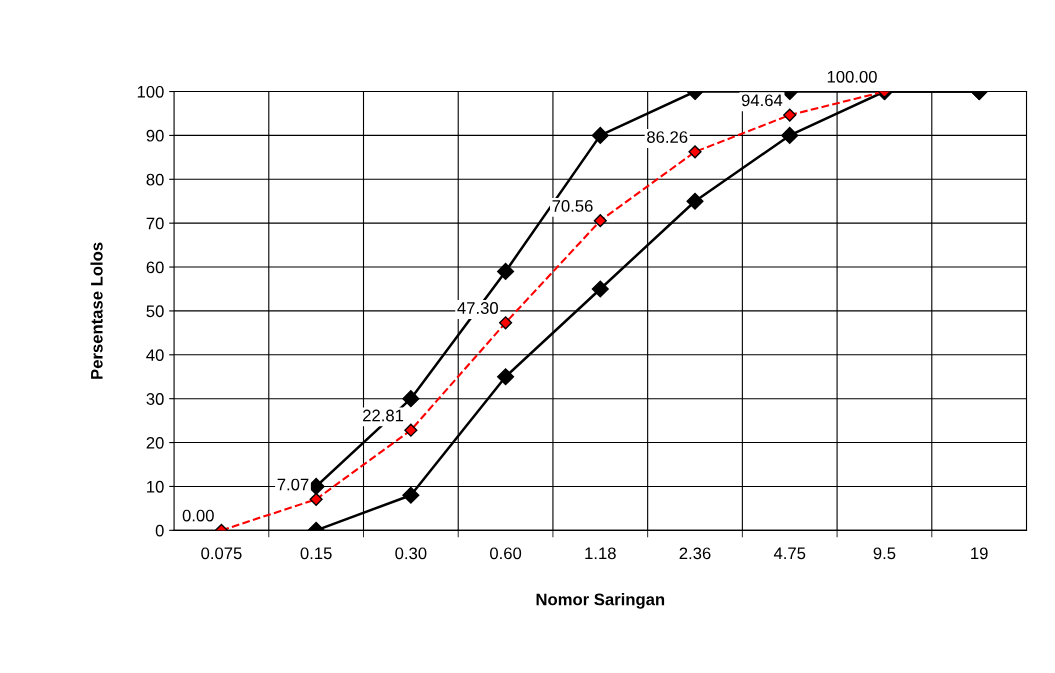 Image resolution: width=1055 pixels, height=673 pixels. I want to click on y-tick-label: 50, so click(155, 311).